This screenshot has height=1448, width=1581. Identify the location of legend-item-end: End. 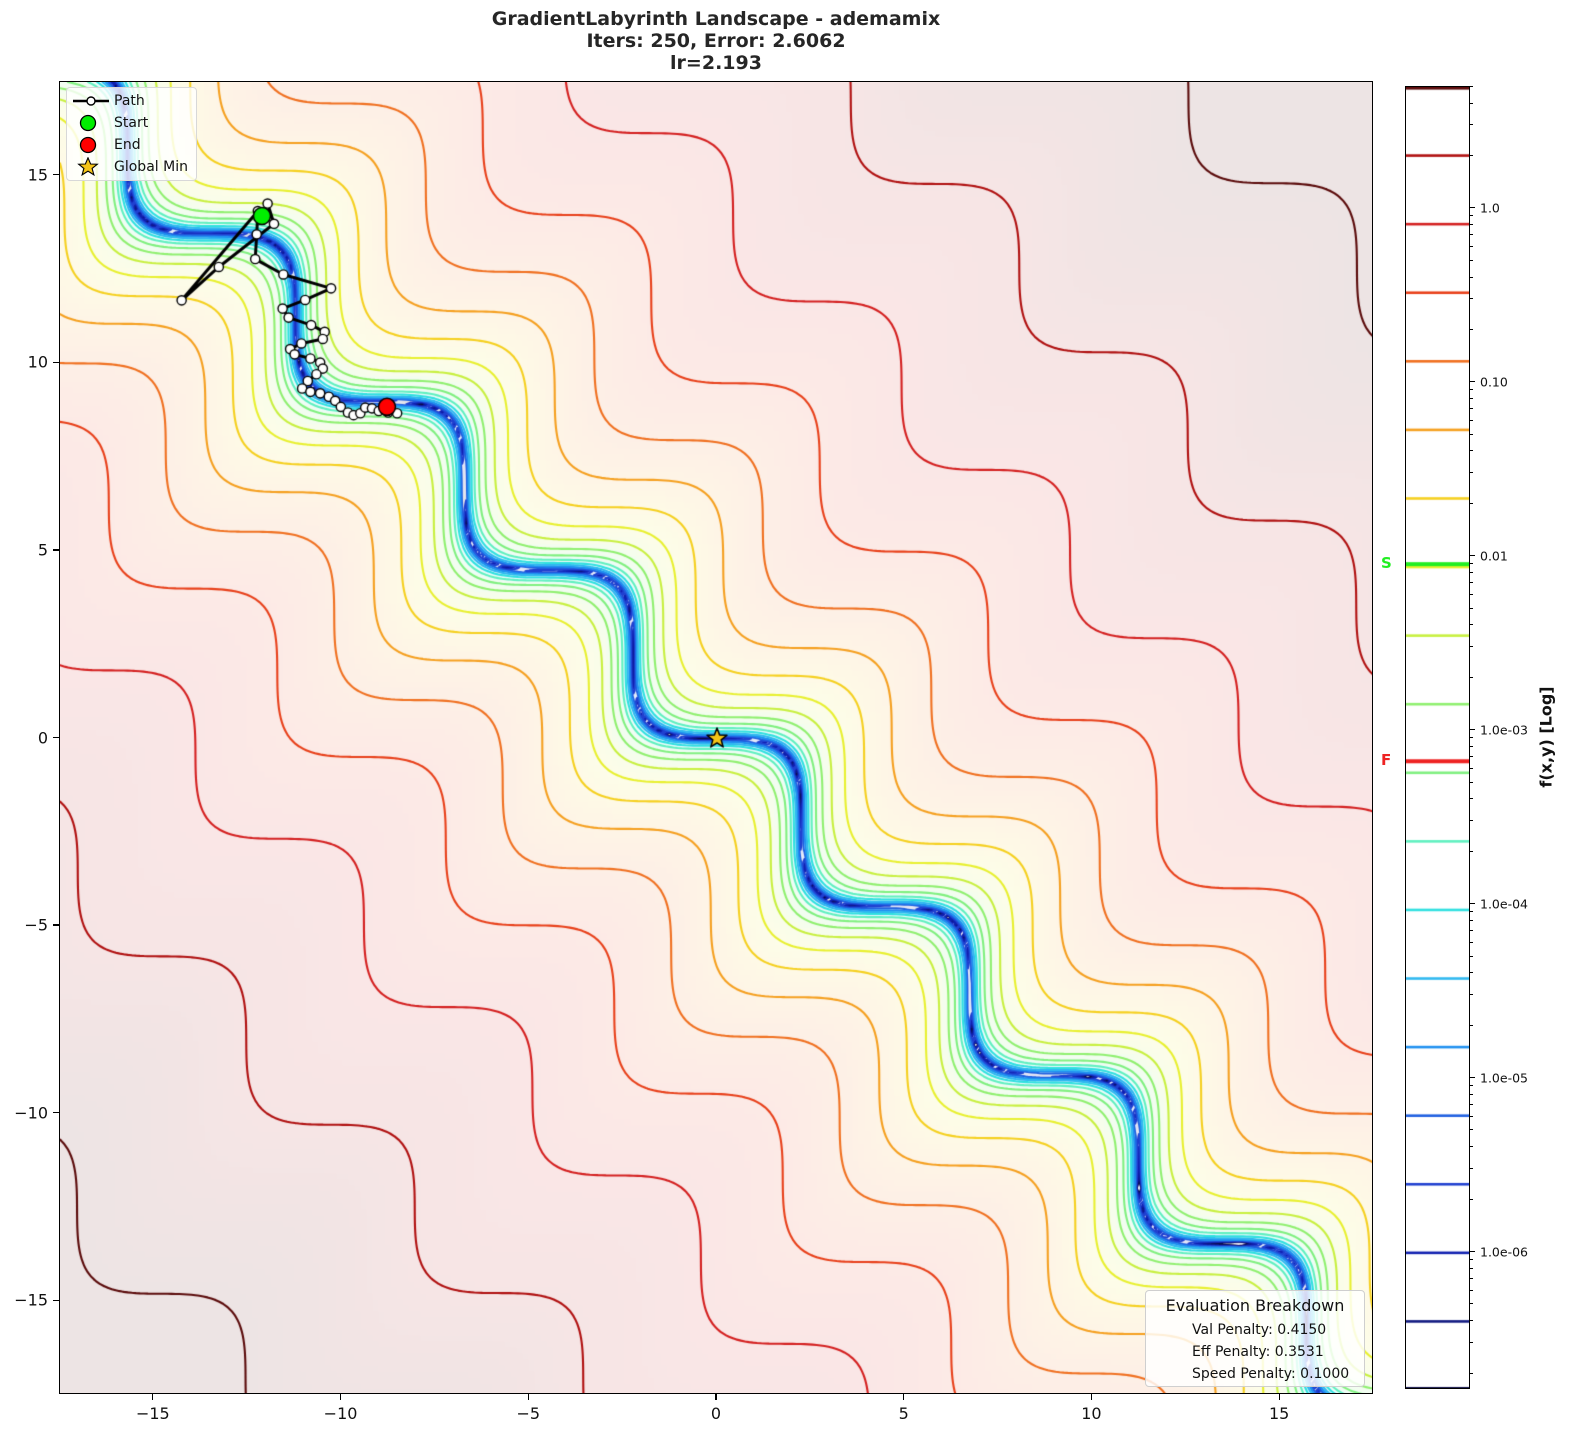
(131, 145).